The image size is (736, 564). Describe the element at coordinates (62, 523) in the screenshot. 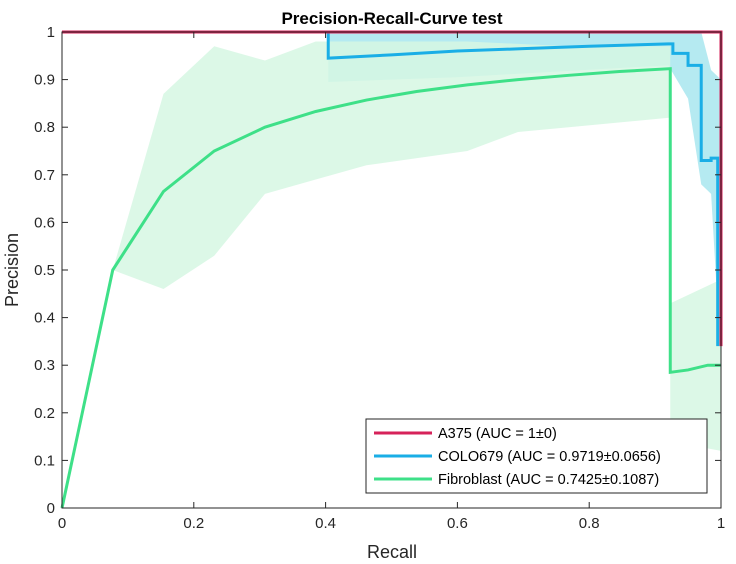

I see `x-tick-label: 0` at that location.